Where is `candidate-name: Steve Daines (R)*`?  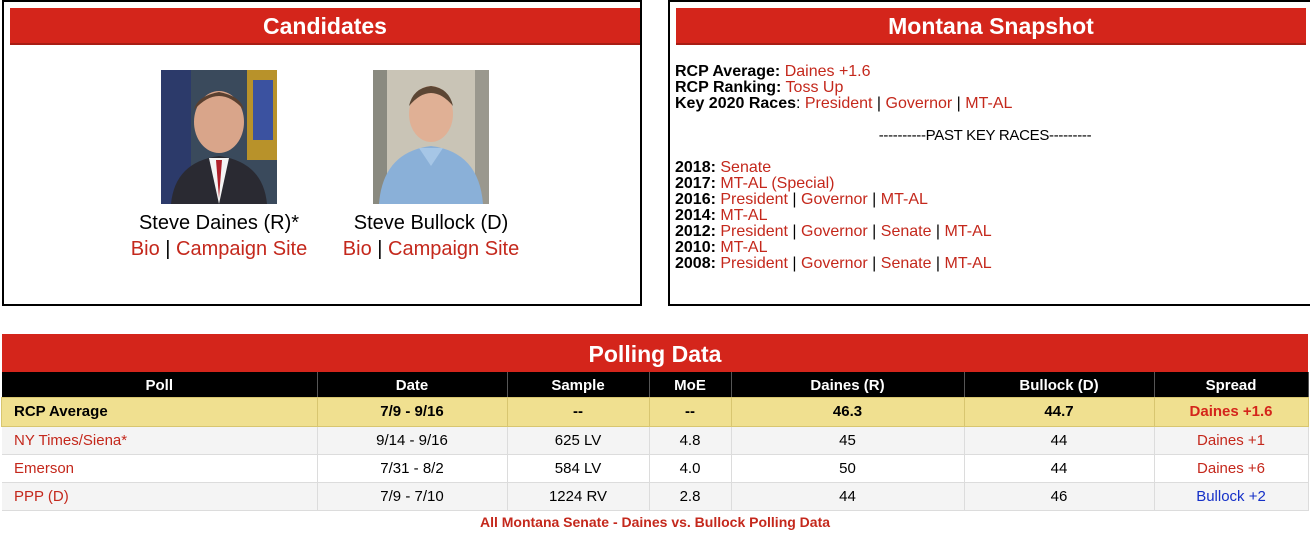 candidate-name: Steve Daines (R)* is located at coordinates (219, 223).